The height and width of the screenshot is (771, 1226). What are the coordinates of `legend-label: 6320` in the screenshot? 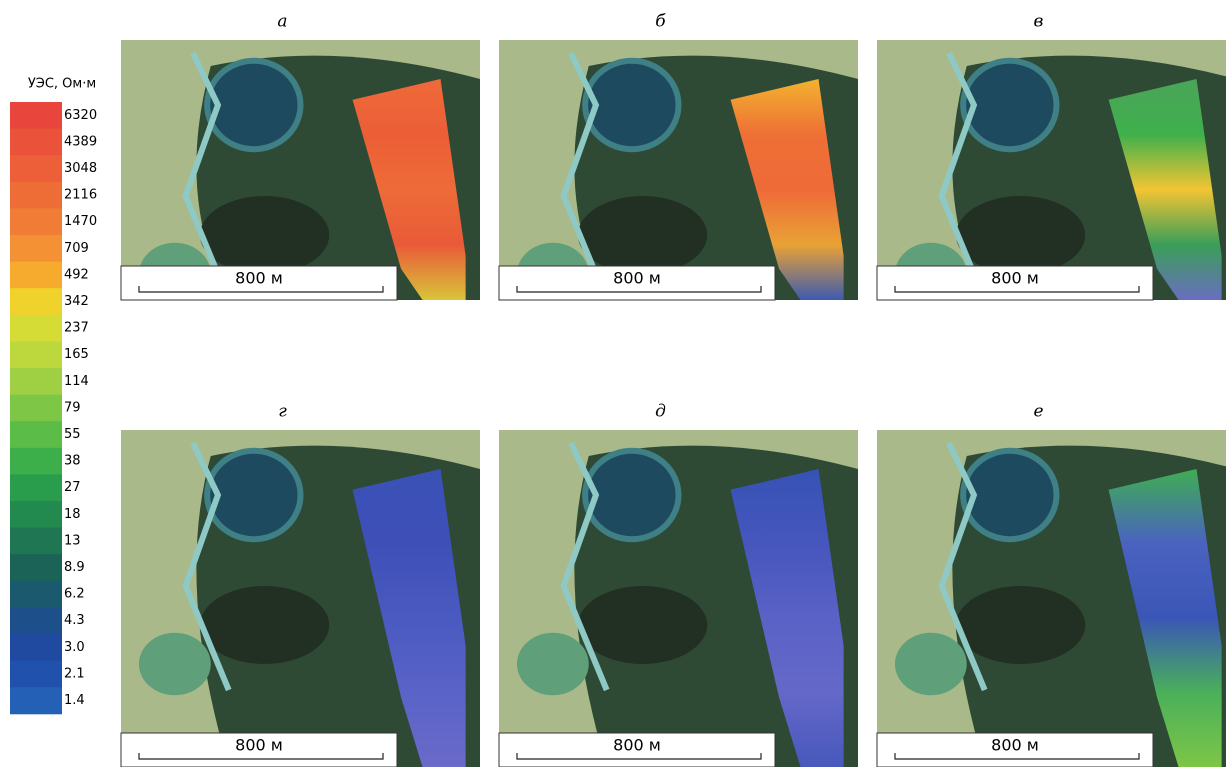 It's located at (80, 115).